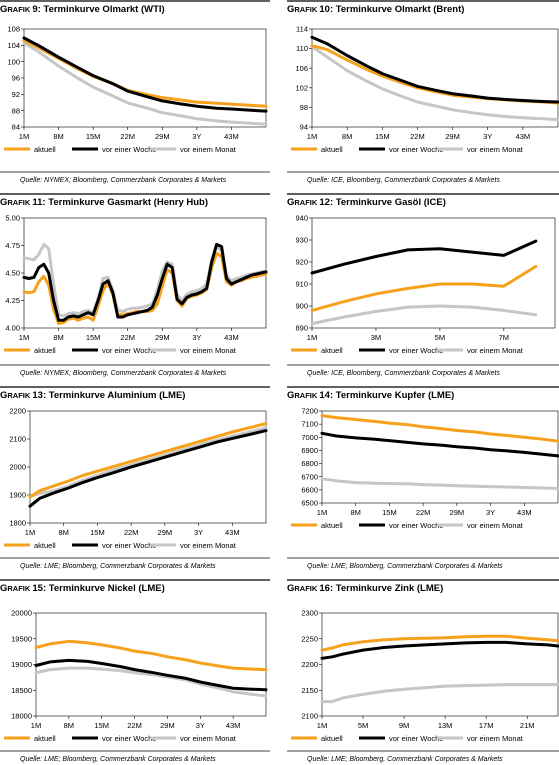  Describe the element at coordinates (127, 136) in the screenshot. I see `x-tick-label: 22M` at that location.